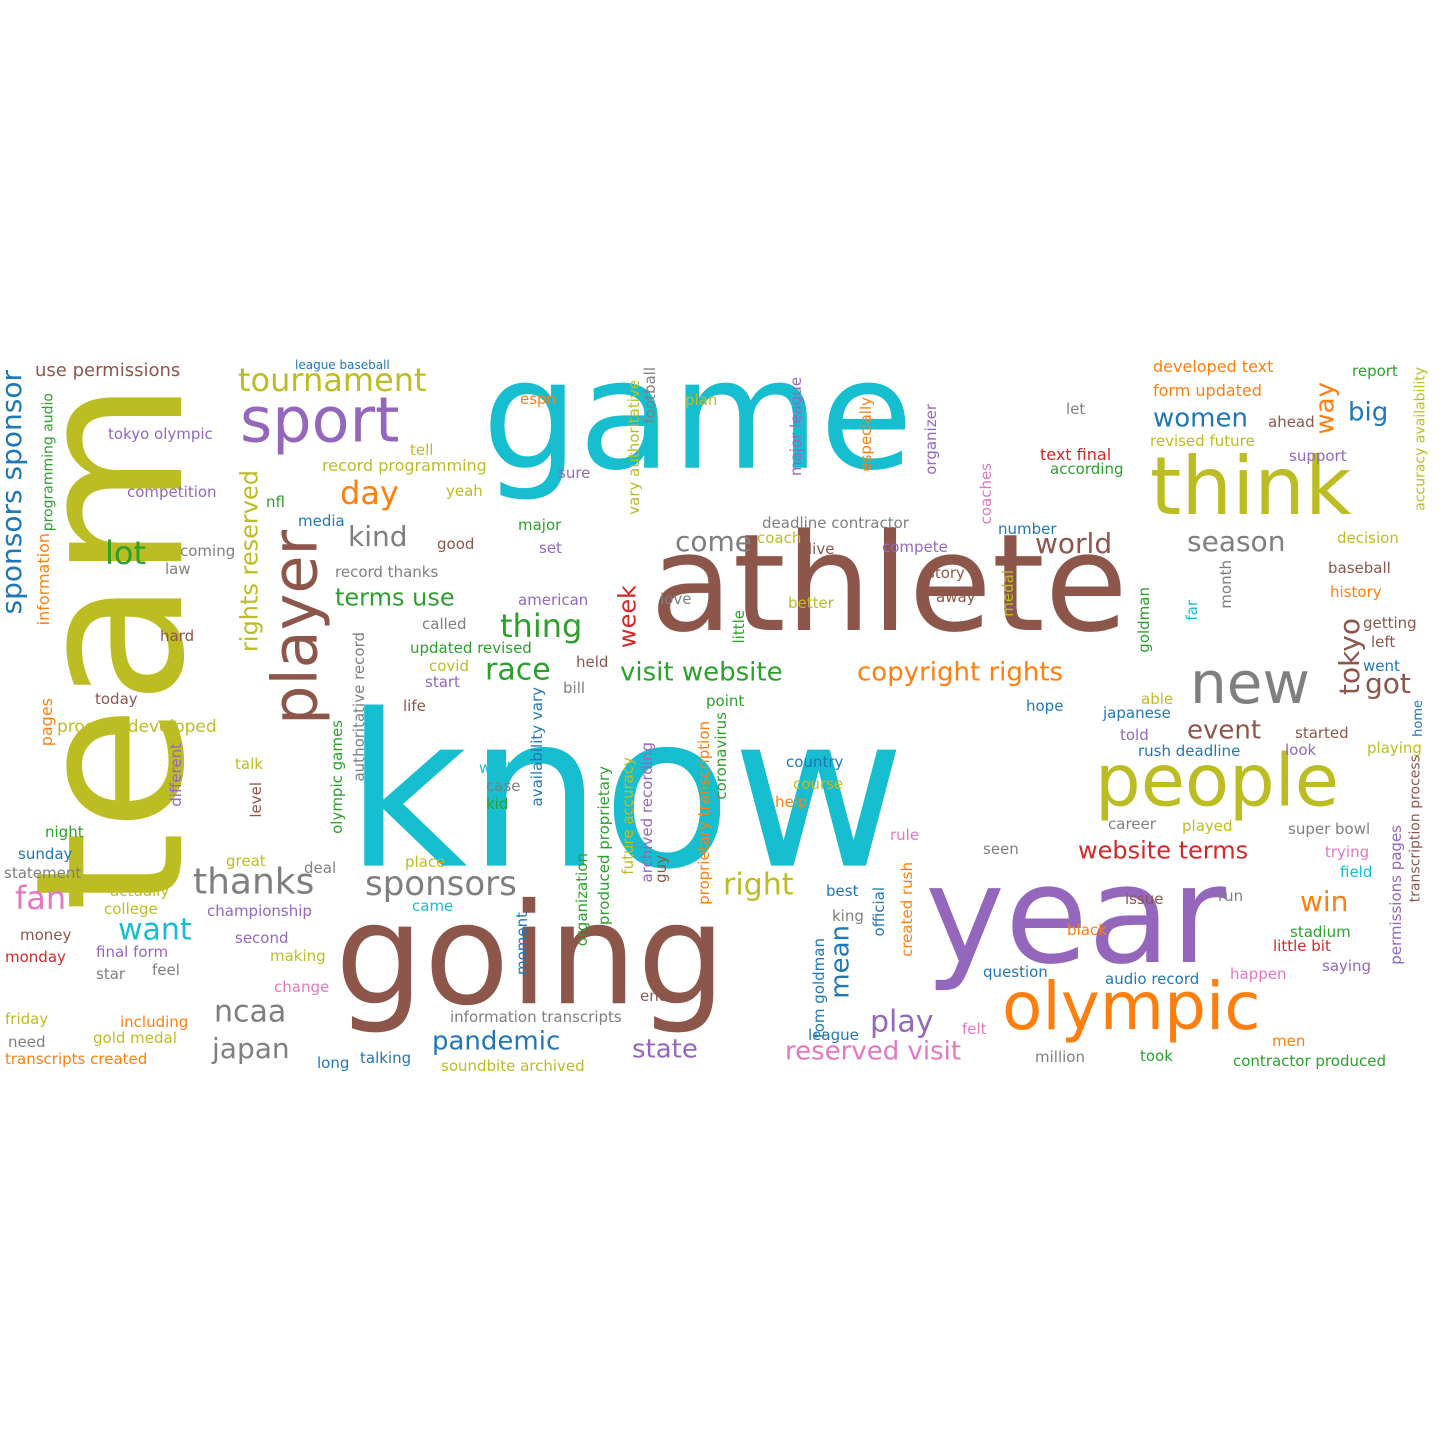 This screenshot has height=1440, width=1440. What do you see at coordinates (497, 804) in the screenshot?
I see `word-kid: kid` at bounding box center [497, 804].